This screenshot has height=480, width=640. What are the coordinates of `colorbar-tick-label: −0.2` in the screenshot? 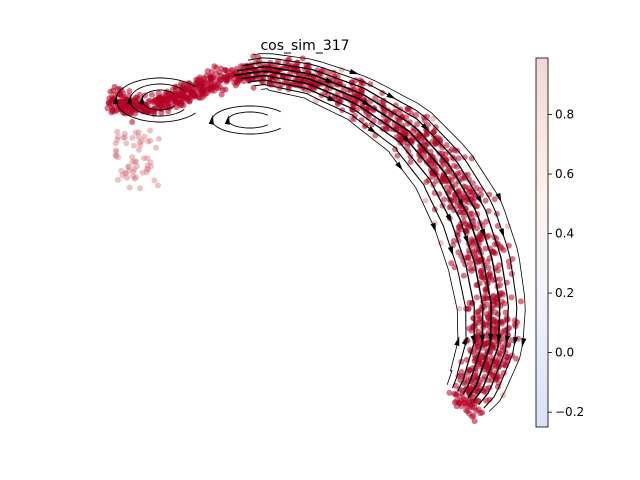 It's located at (569, 412).